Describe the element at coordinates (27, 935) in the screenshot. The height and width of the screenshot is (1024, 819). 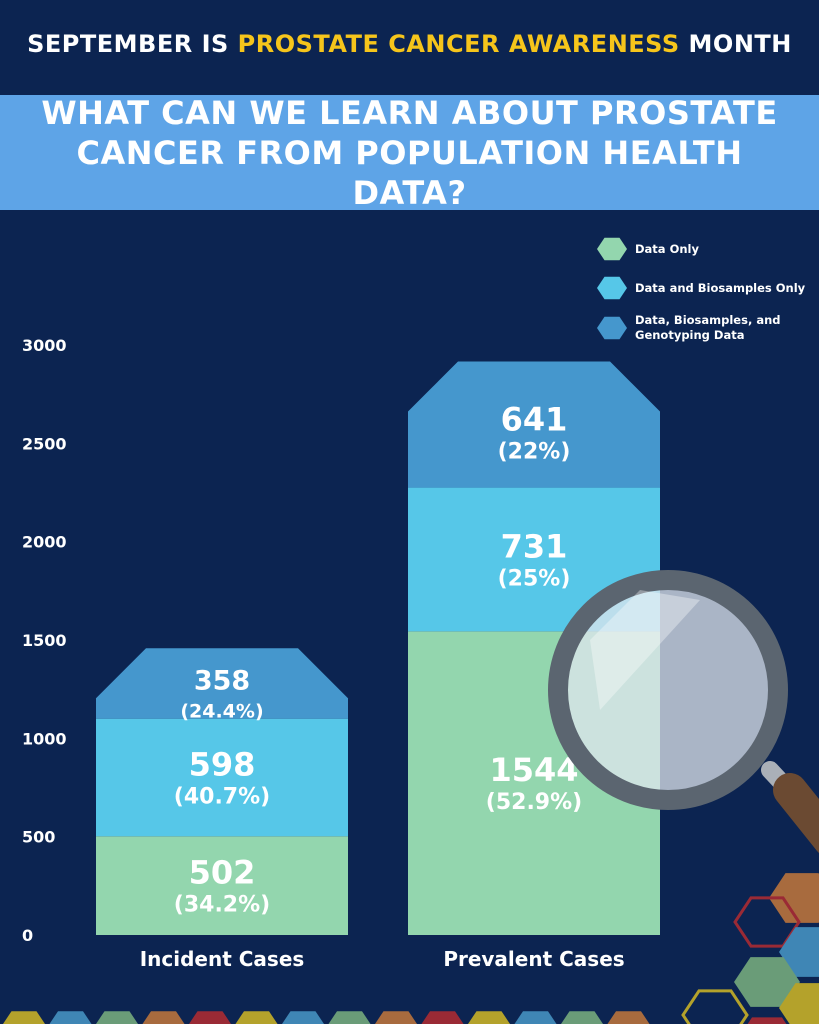
I see `y-tick-label: 0` at that location.